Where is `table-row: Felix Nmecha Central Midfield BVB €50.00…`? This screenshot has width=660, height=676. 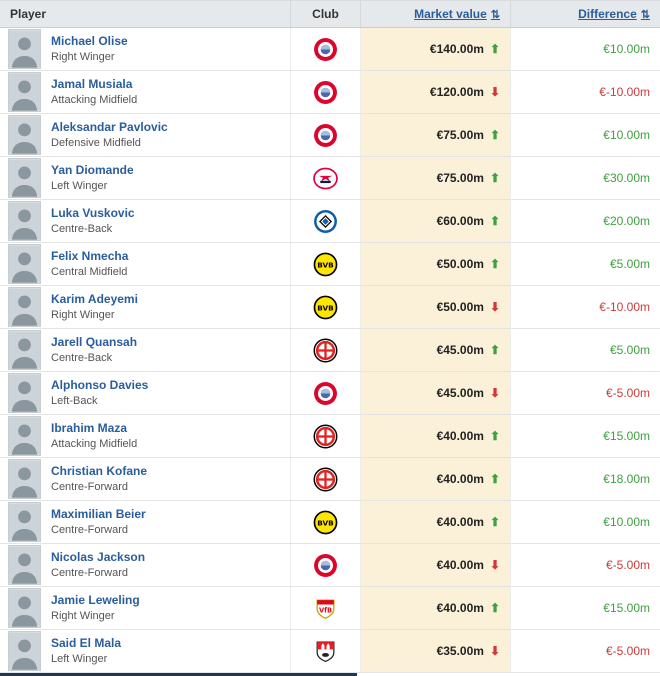 table-row: Felix Nmecha Central Midfield BVB €50.00… is located at coordinates (330, 264).